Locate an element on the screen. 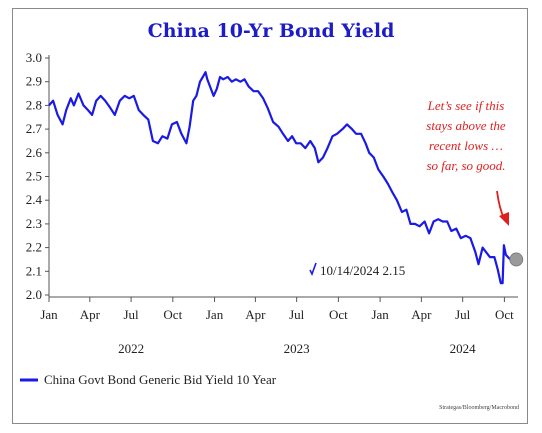 The height and width of the screenshot is (433, 542). x-axis-years: 2022 2023 2024 is located at coordinates (297, 348).